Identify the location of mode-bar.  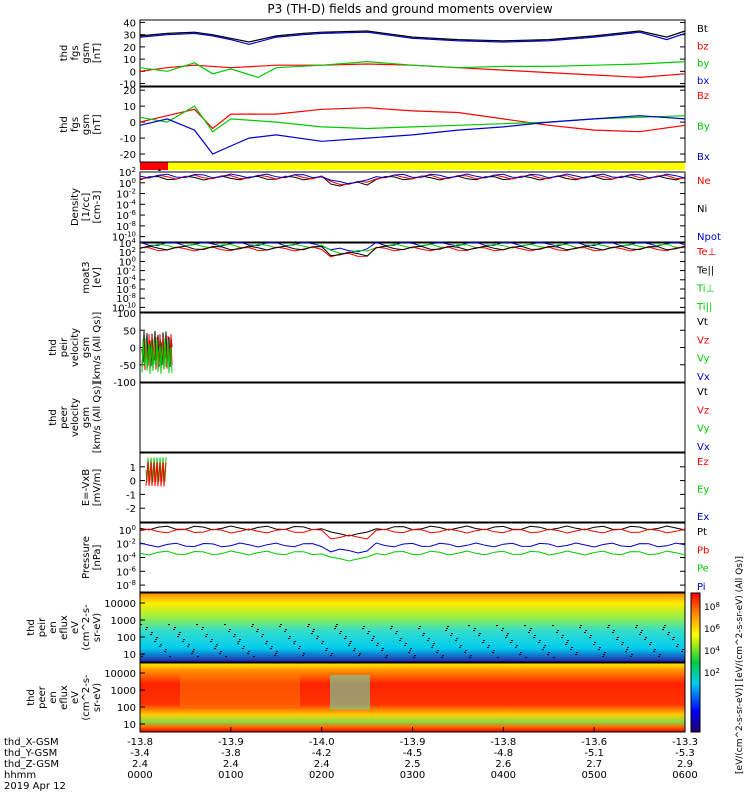
(412, 166).